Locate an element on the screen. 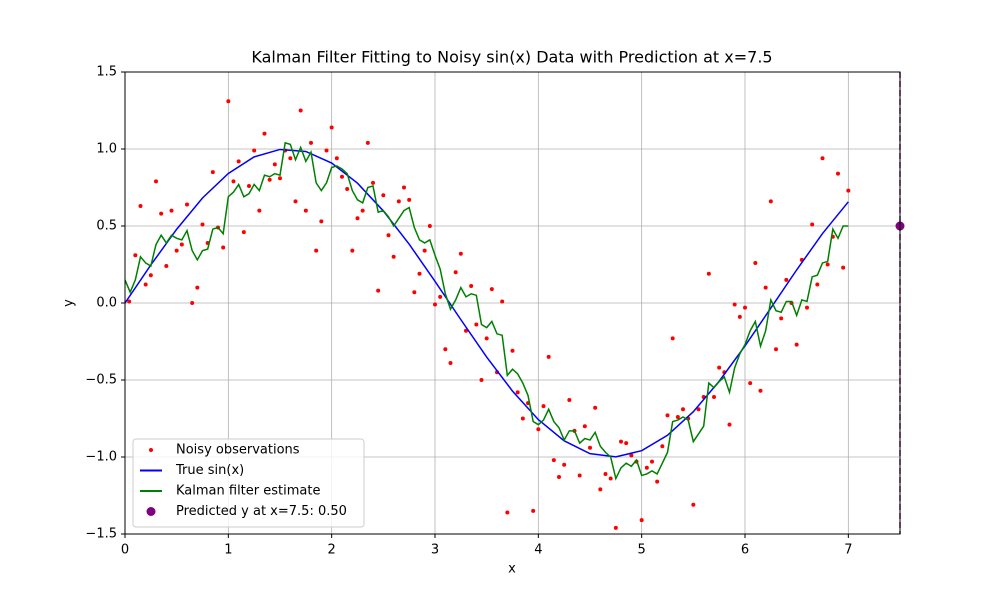 The image size is (1000, 600). x-tick-label: 0 is located at coordinates (125, 550).